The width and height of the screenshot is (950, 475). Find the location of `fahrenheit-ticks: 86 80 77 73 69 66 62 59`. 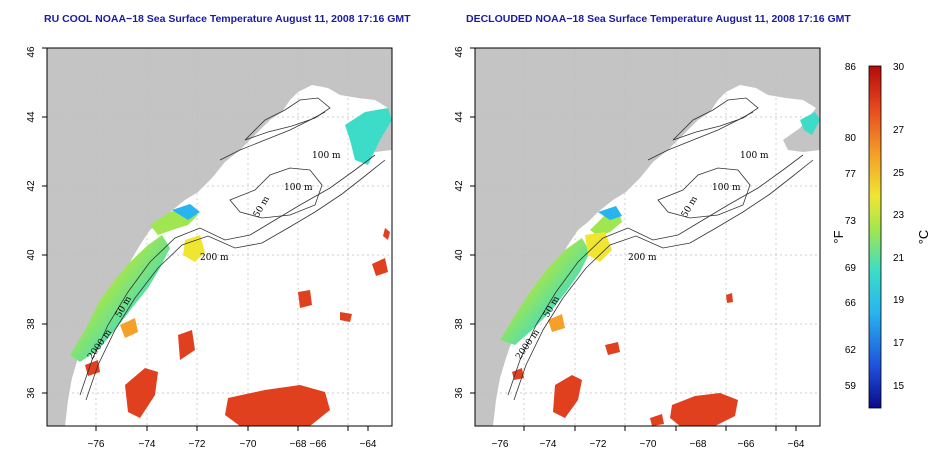

fahrenheit-ticks: 86 80 77 73 69 66 62 59 is located at coordinates (851, 227).